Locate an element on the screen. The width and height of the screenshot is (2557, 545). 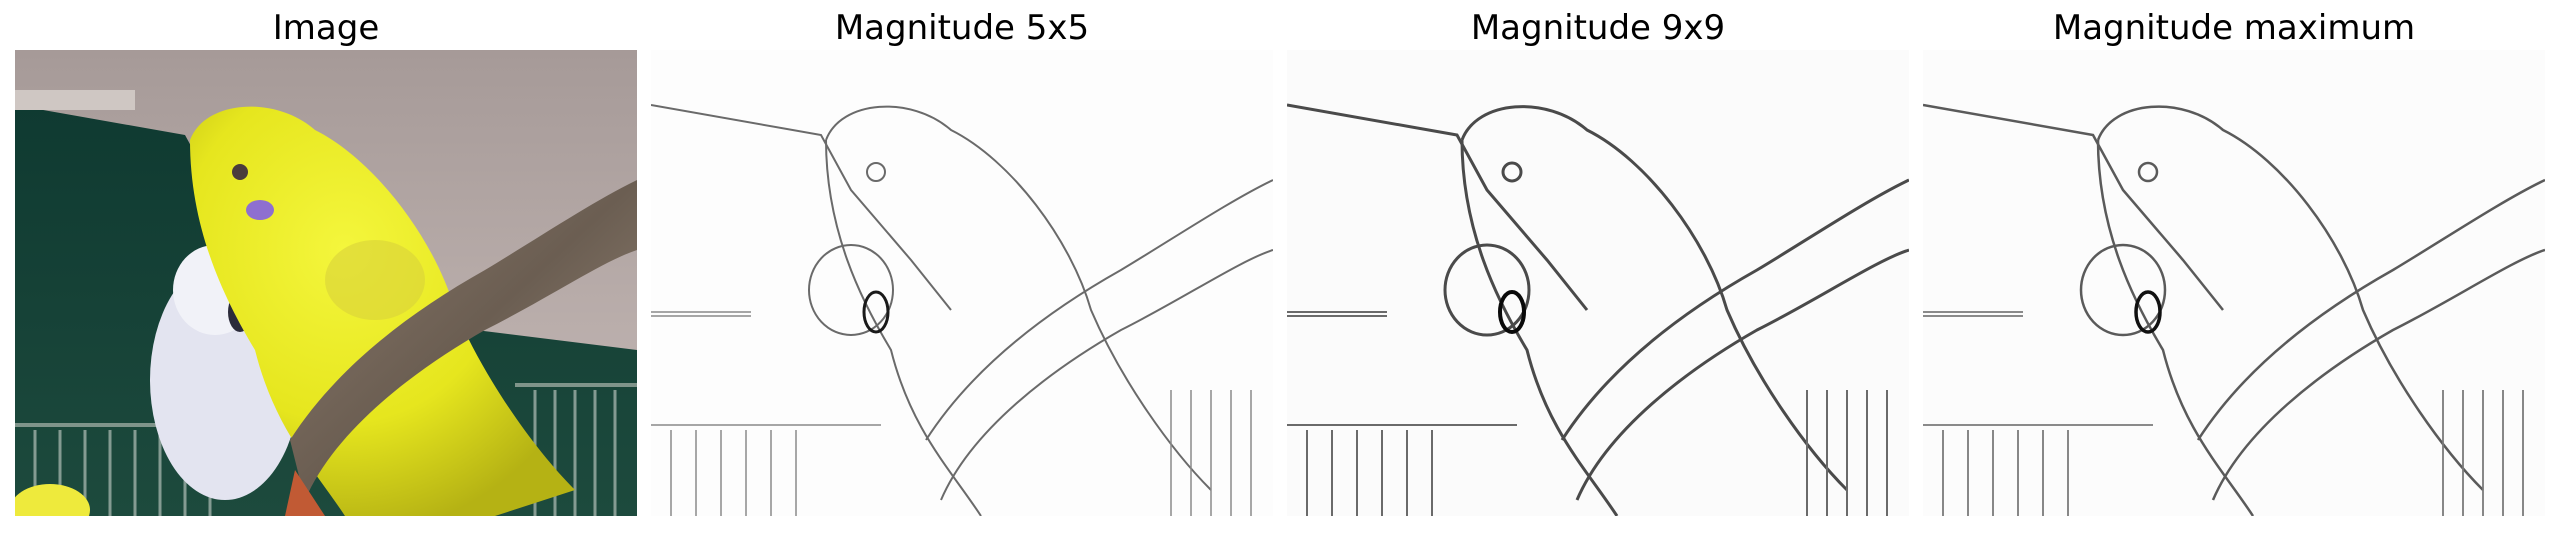
panel-title: Magnitude maximum is located at coordinates (2234, 28).